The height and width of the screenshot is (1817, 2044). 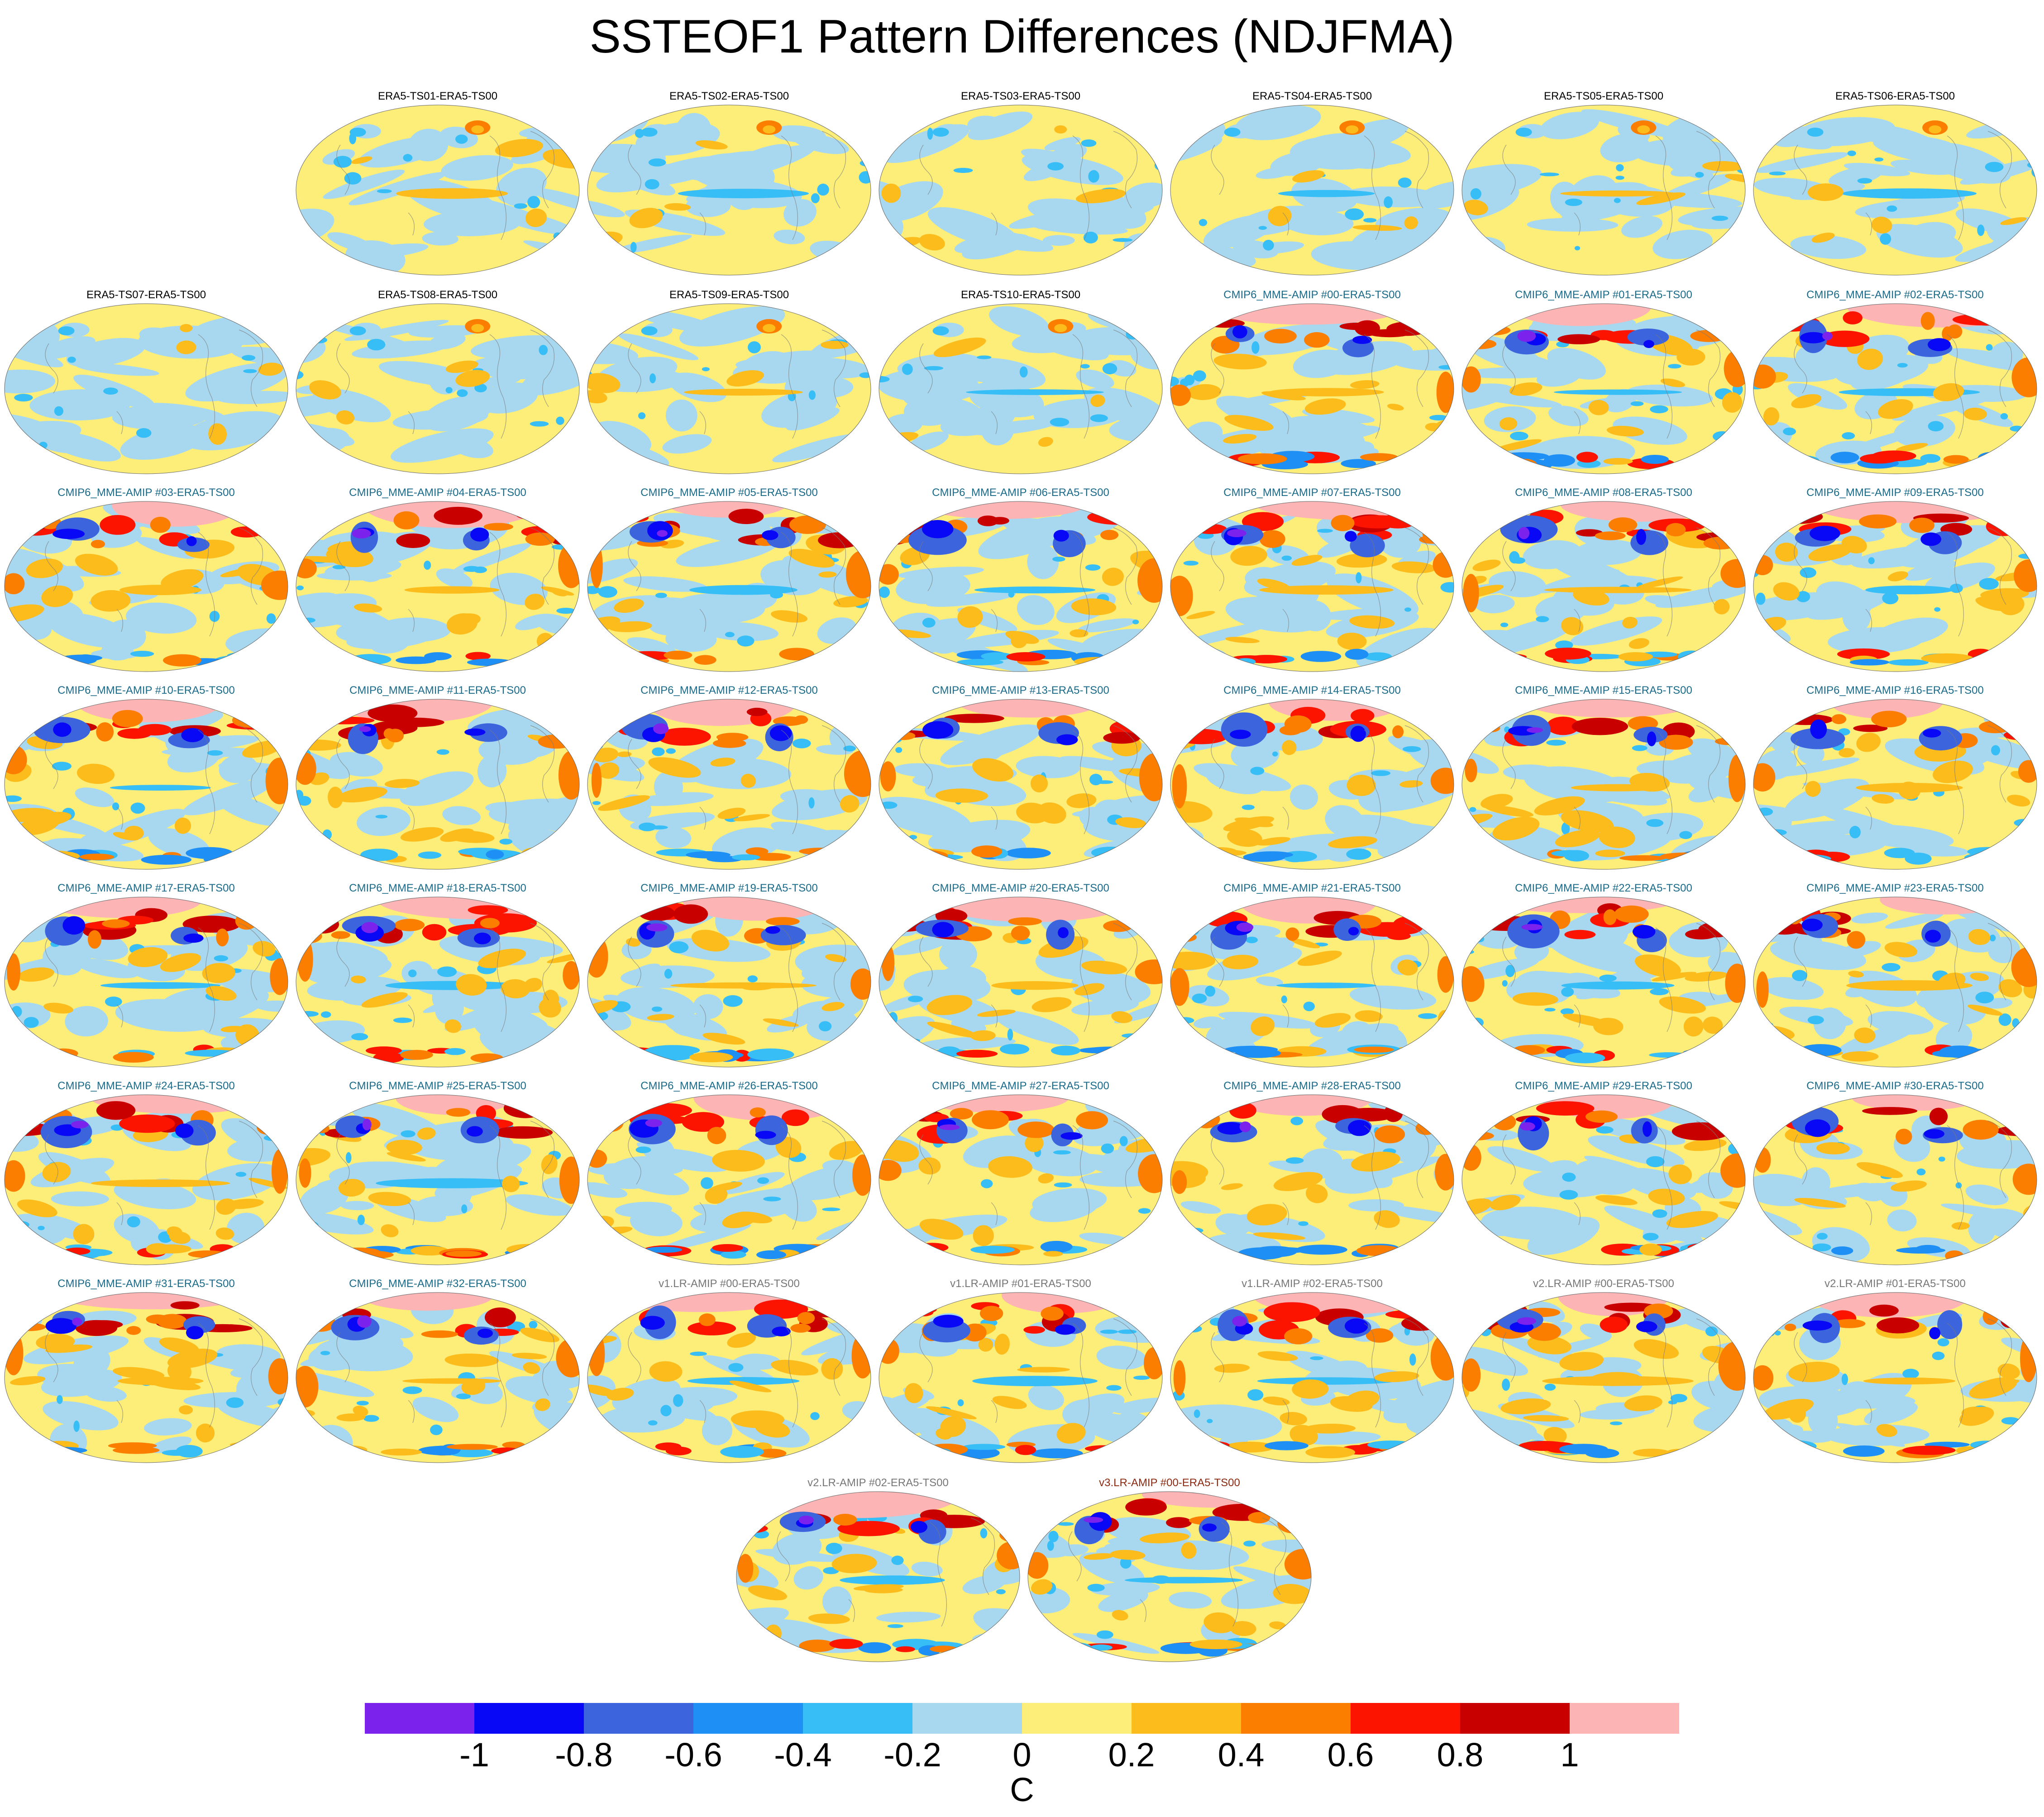 I want to click on colorbar-tick-label: -0.4, so click(x=803, y=1755).